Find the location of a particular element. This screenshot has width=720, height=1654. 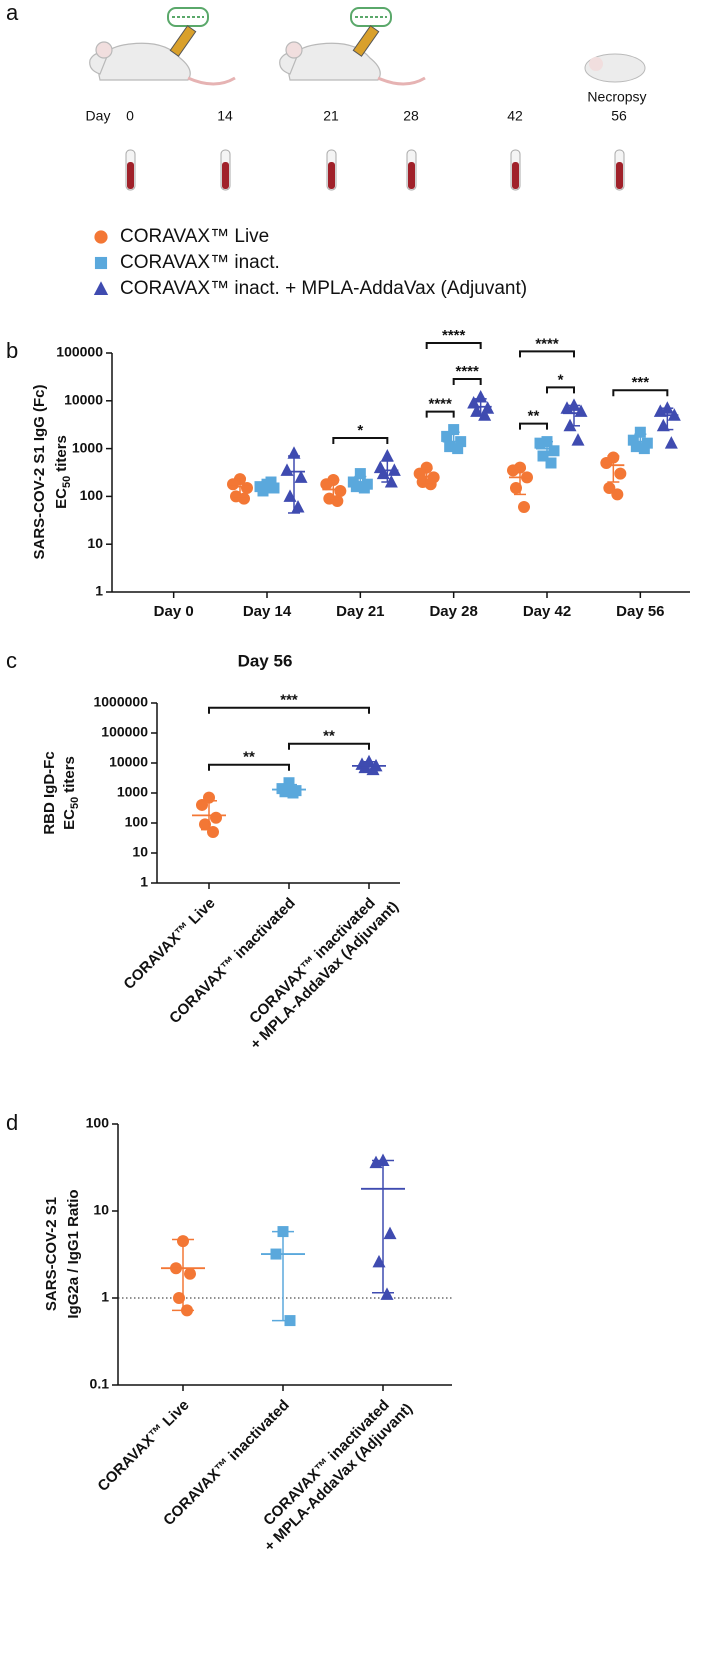

day-number: 28 is located at coordinates (411, 116).